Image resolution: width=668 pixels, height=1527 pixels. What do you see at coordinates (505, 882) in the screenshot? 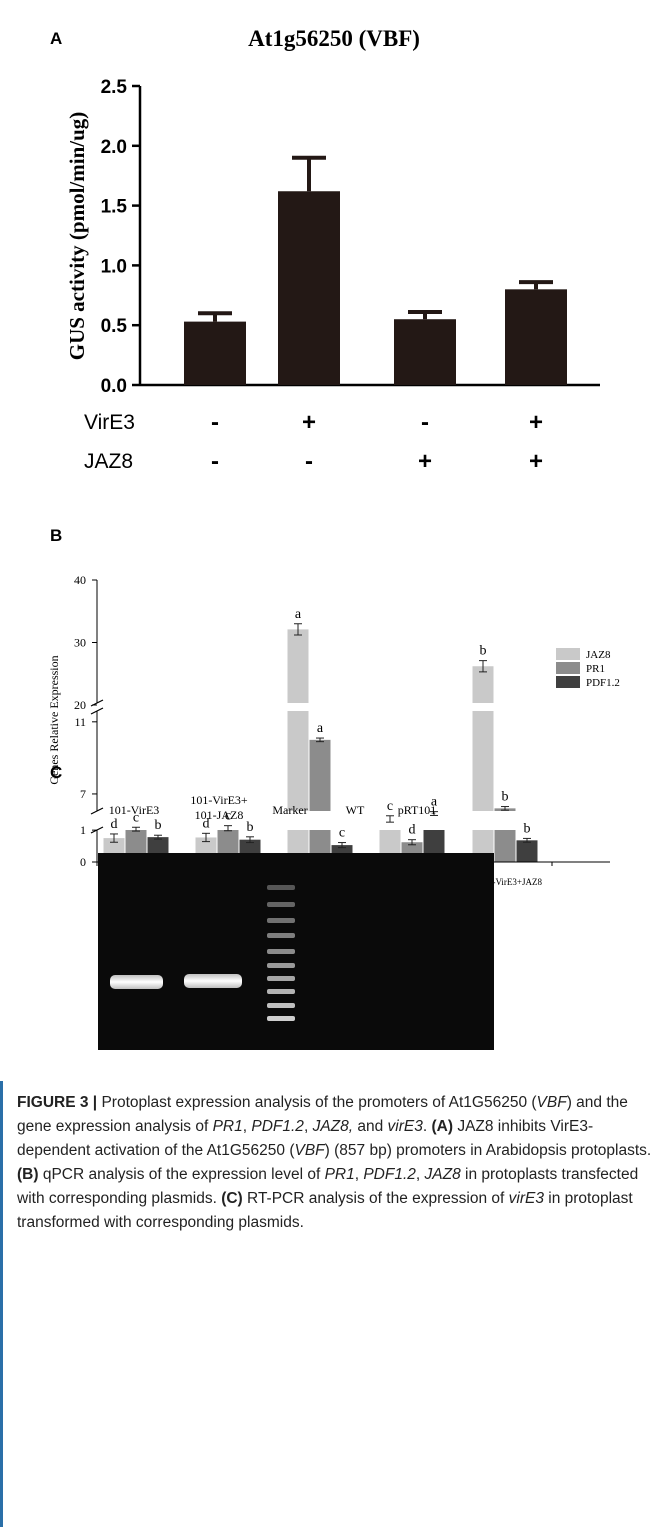
I see `chart-b-category-label: RT101-VirE3+JAZ8` at bounding box center [505, 882].